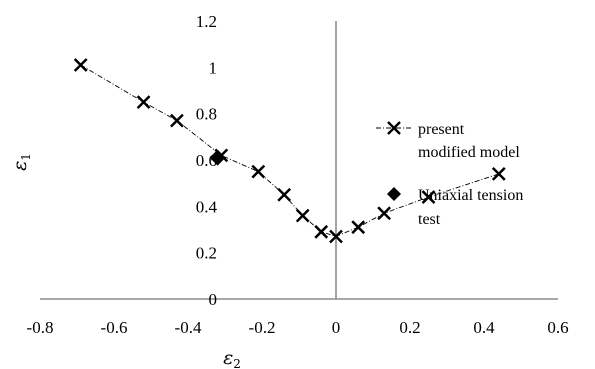 Image resolution: width=595 pixels, height=369 pixels. What do you see at coordinates (469, 152) in the screenshot?
I see `legend-label-model-line2: modified model` at bounding box center [469, 152].